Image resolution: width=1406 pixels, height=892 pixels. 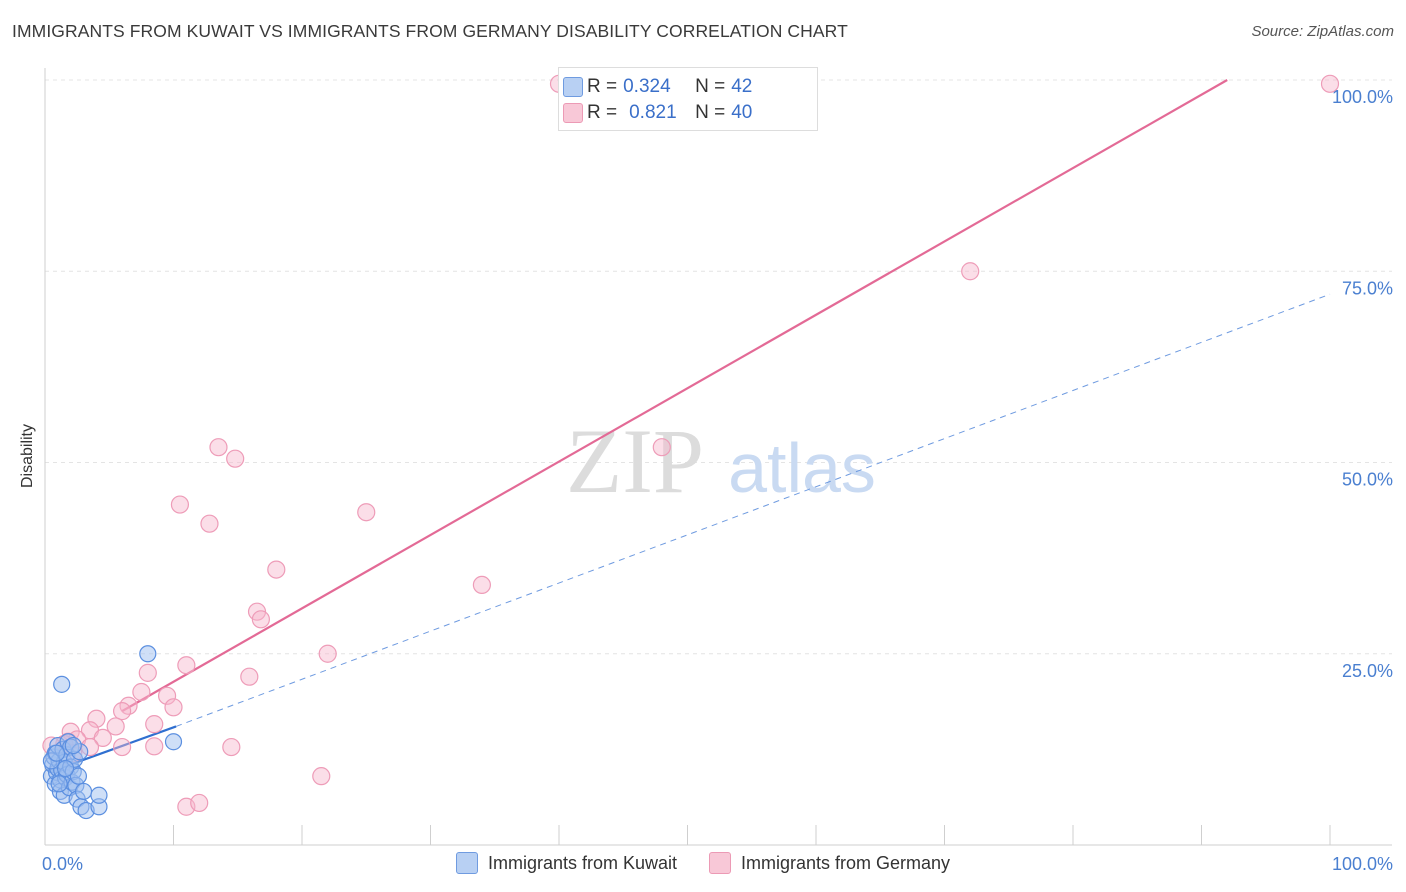 What do you see at coordinates (846, 862) in the screenshot?
I see `legend-label-germany: Immigrants from Germany` at bounding box center [846, 862].